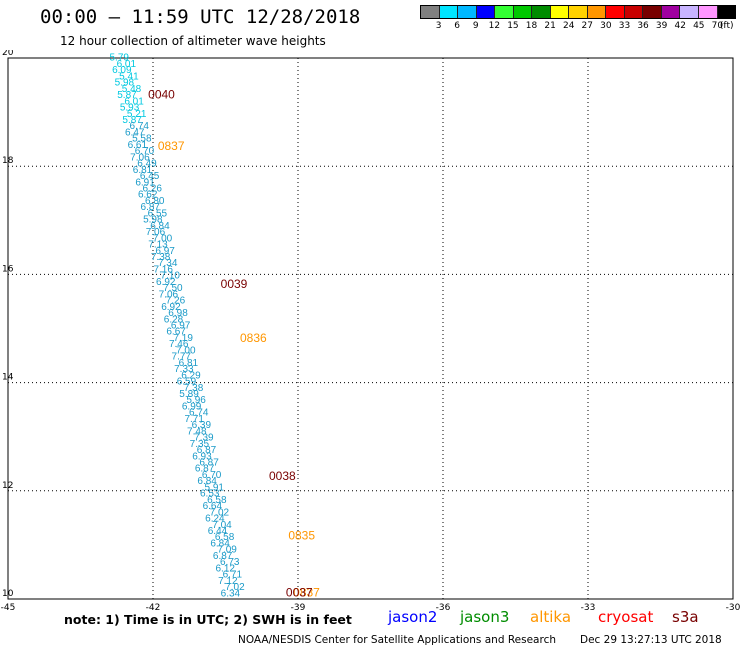 The image size is (740, 650). I want to click on wave-height-reading: 7.48, so click(197, 431).